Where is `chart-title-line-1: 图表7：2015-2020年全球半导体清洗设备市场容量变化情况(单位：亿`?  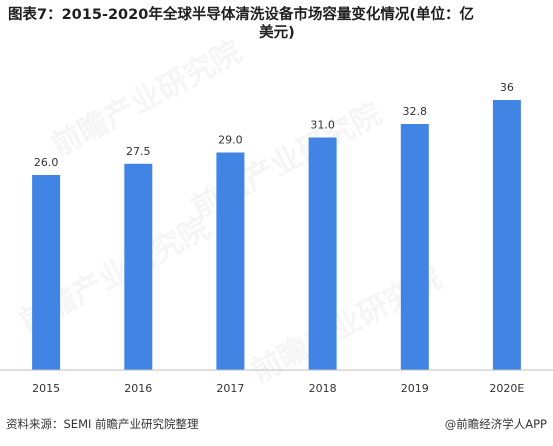
chart-title-line-1: 图表7：2015-2020年全球半导体清洗设备市场容量变化情况(单位：亿 is located at coordinates (241, 15).